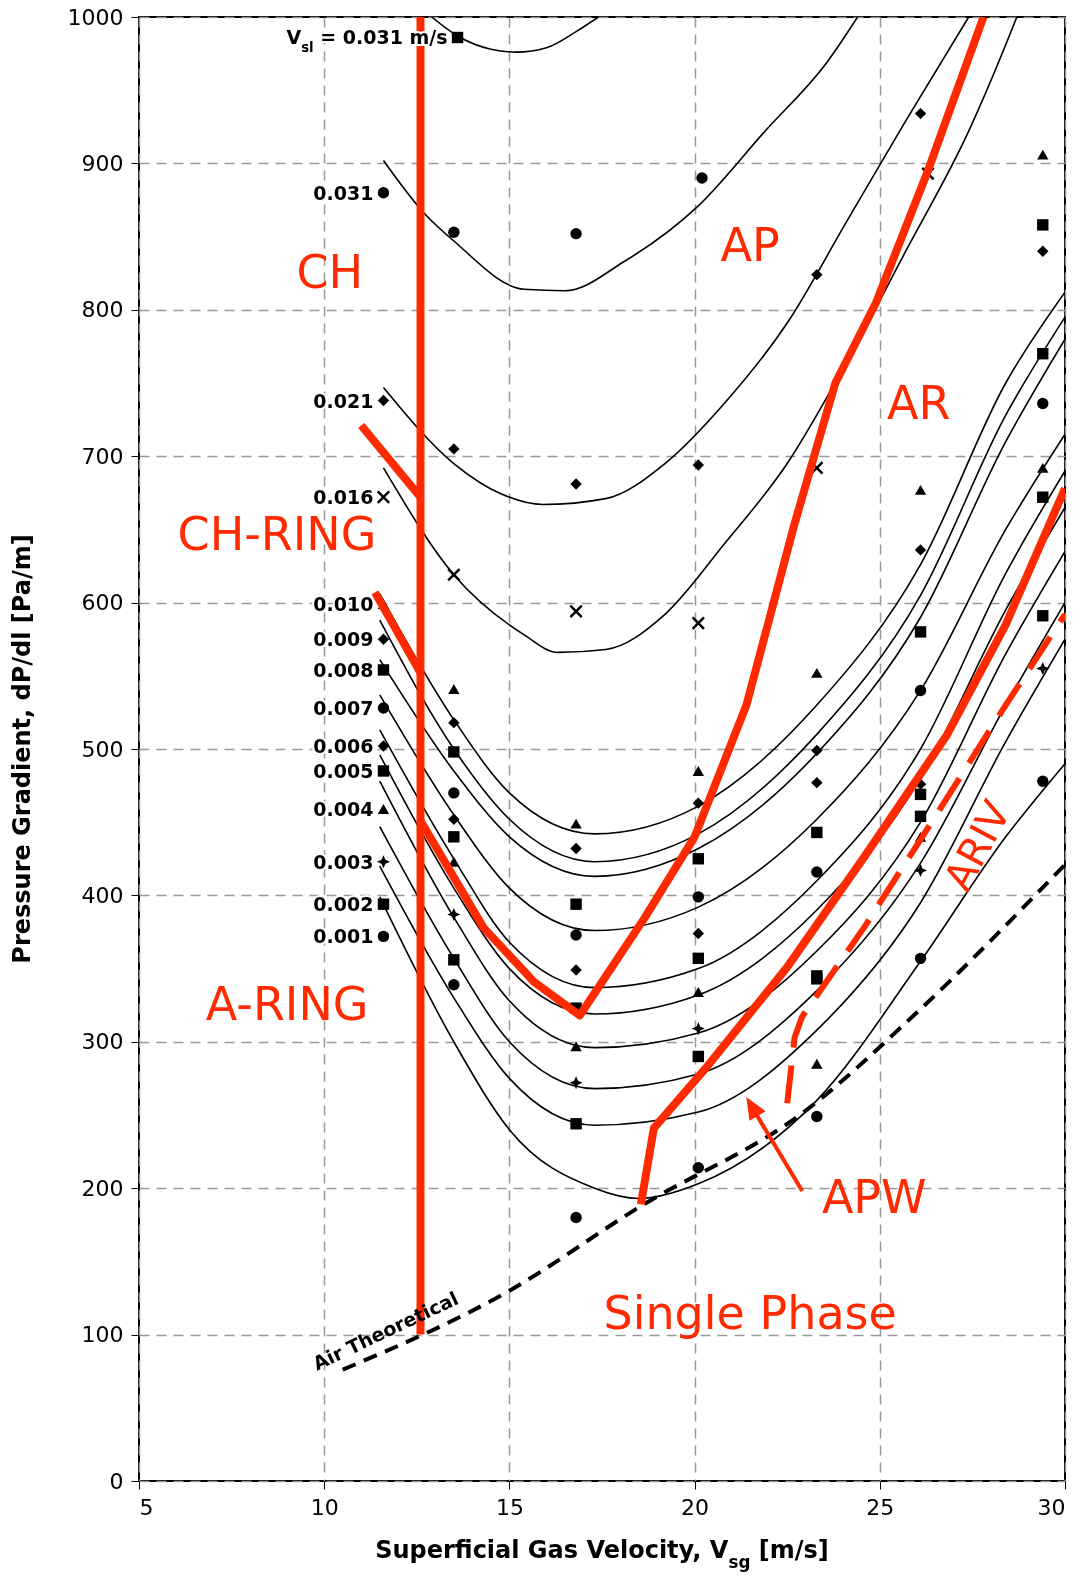 The image size is (1089, 1580). What do you see at coordinates (1051, 1507) in the screenshot?
I see `x-tick-label: 30` at bounding box center [1051, 1507].